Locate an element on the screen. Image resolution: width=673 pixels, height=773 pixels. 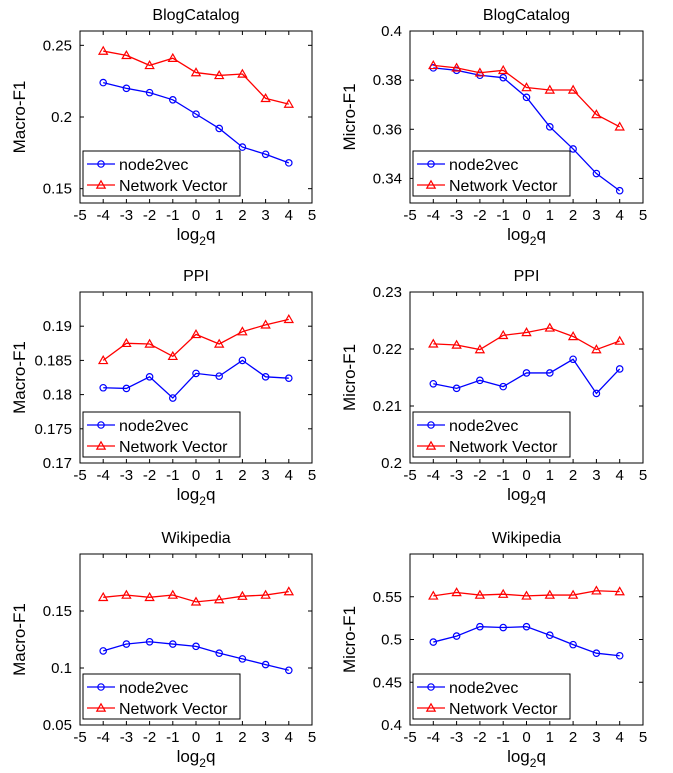
x-tick-label: -1 is located at coordinates (503, 737).